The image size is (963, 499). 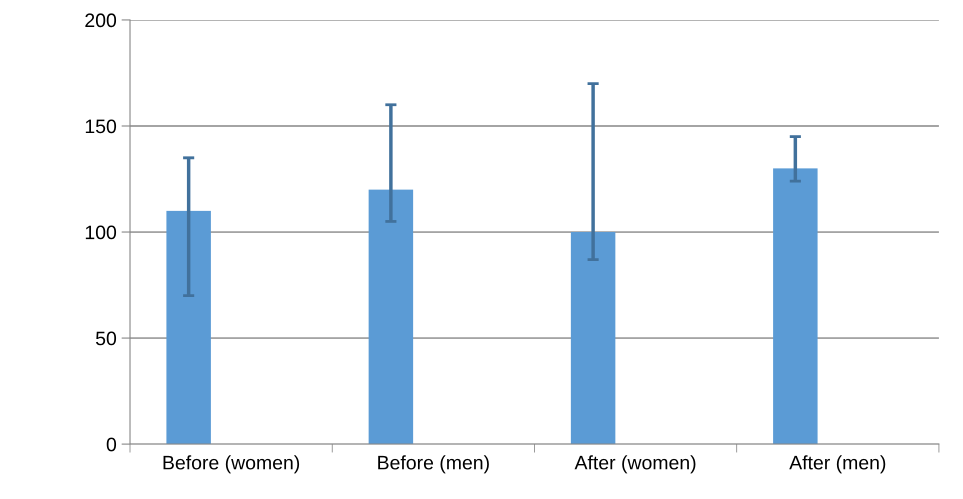 What do you see at coordinates (635, 464) in the screenshot?
I see `x-tick-label: After (women)` at bounding box center [635, 464].